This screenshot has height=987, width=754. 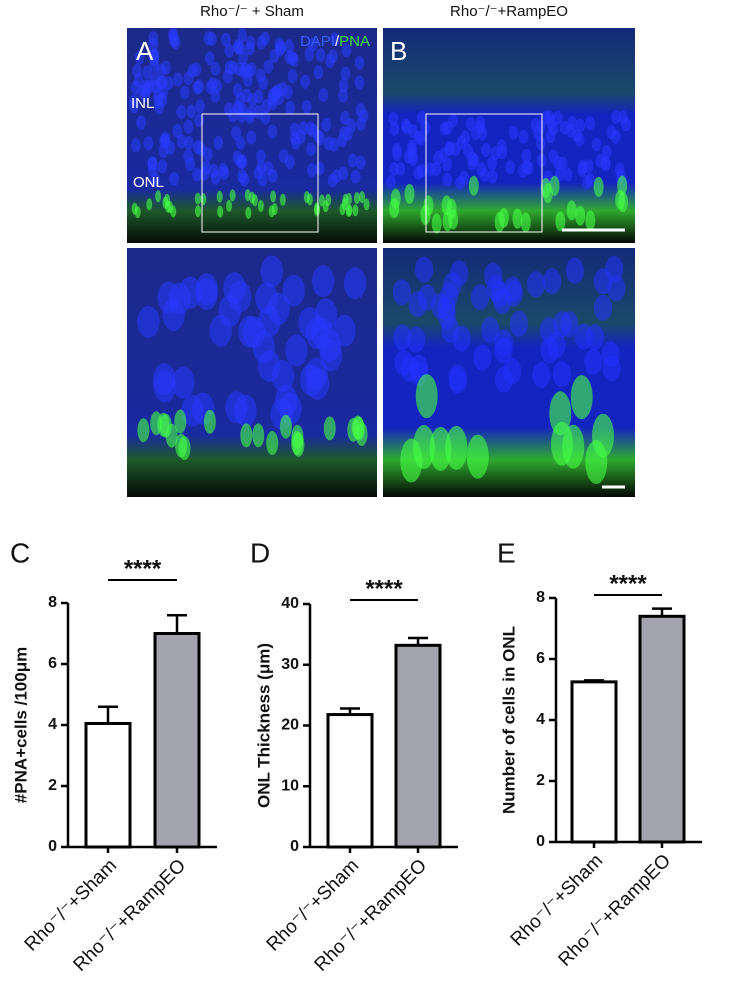 What do you see at coordinates (509, 11) in the screenshot?
I see `column-title: Rho⁻/⁻+RampEO` at bounding box center [509, 11].